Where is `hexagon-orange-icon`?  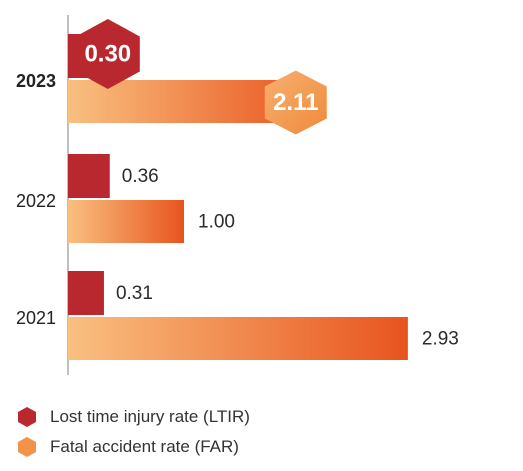 hexagon-orange-icon is located at coordinates (27, 447).